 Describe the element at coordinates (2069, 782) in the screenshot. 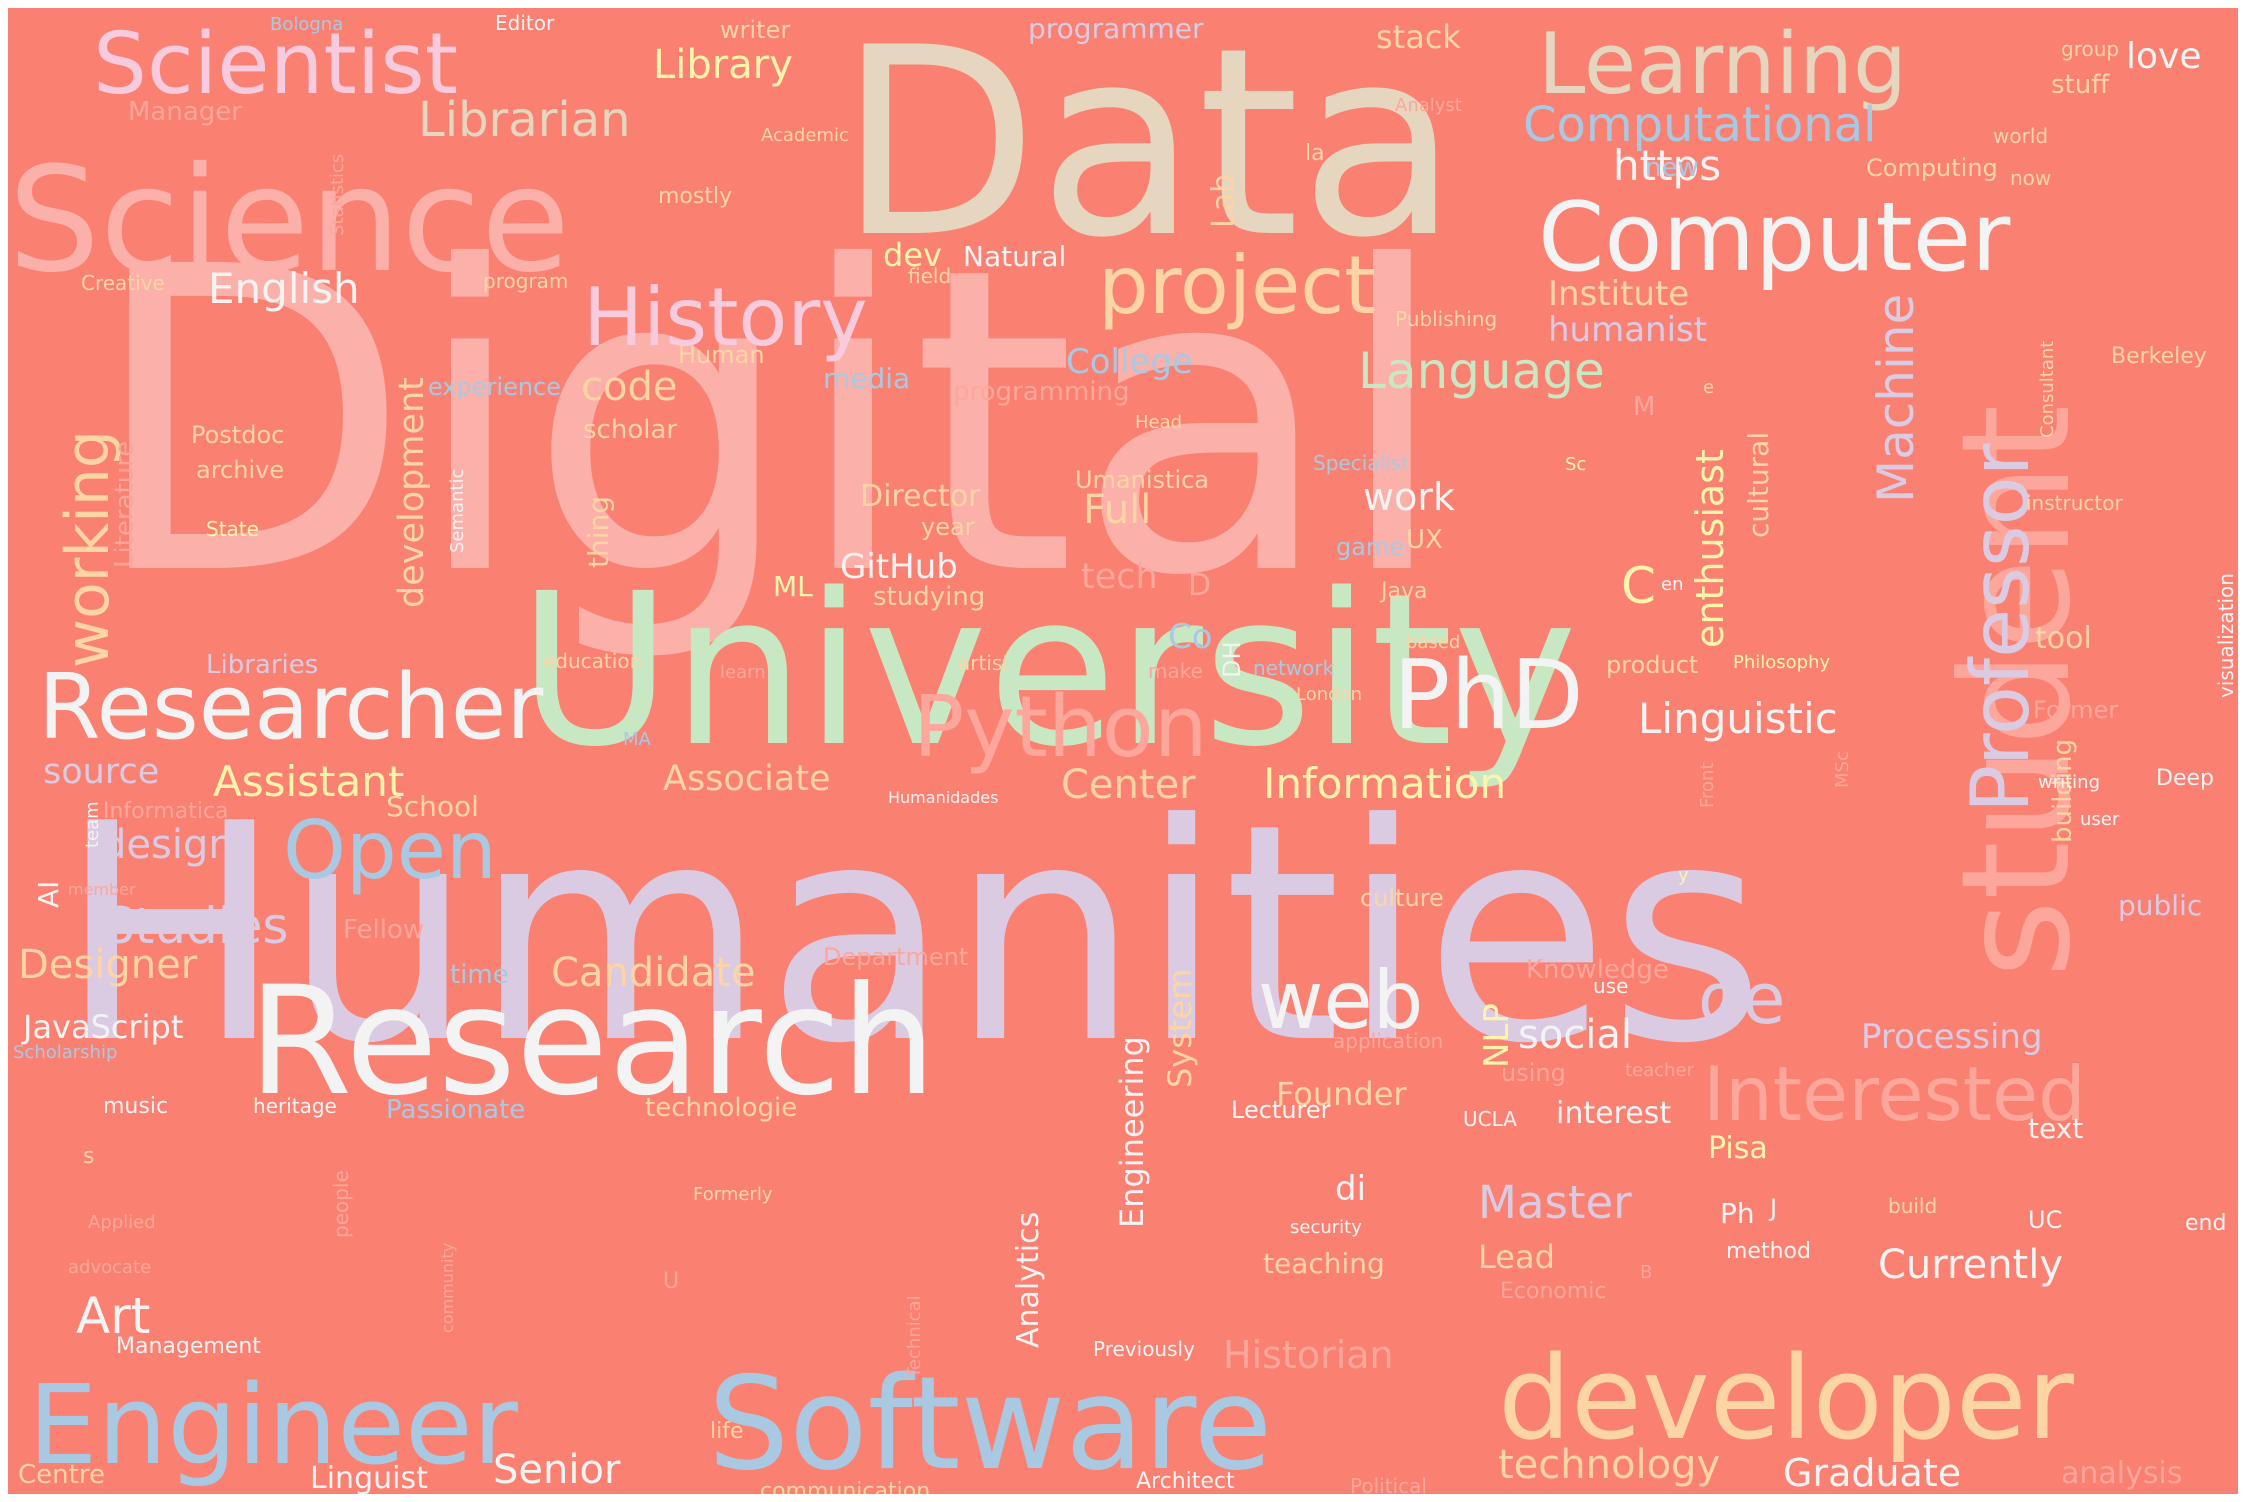

I see `word-writing: writing` at that location.